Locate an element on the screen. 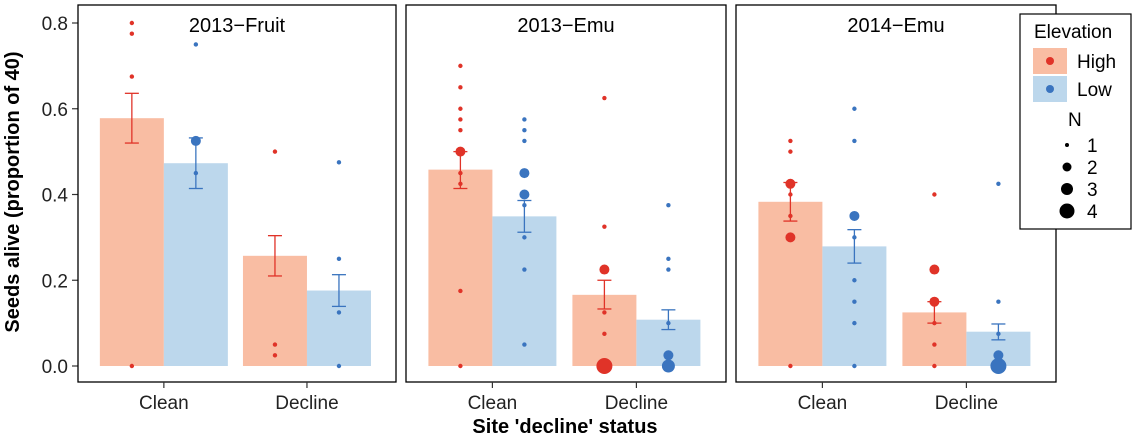  y-tick-label: 0.4 is located at coordinates (55, 196).